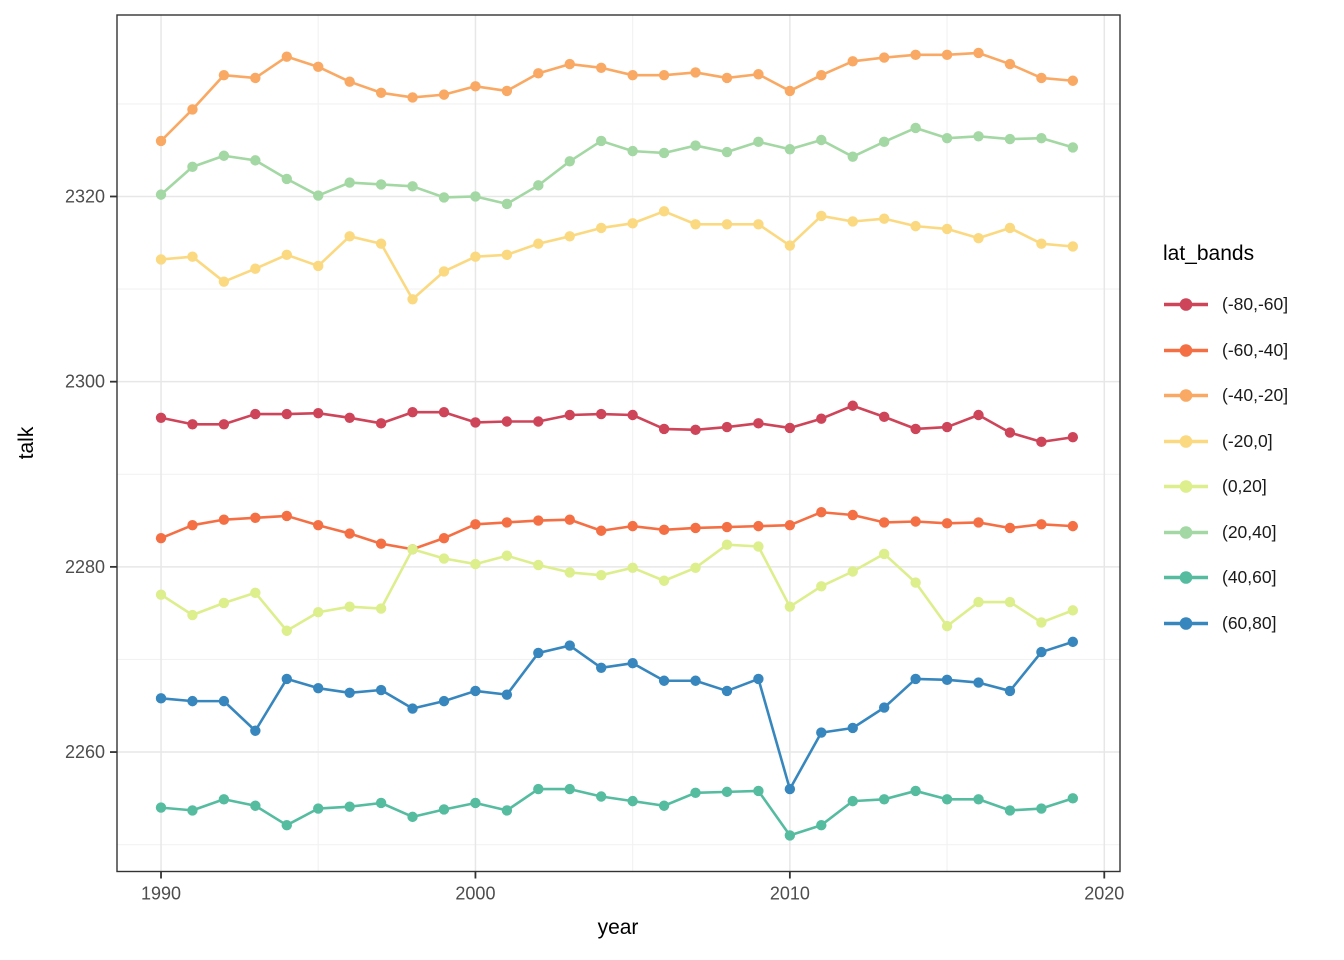  I want to click on legend-entry-4: (0,20], so click(1253, 487).